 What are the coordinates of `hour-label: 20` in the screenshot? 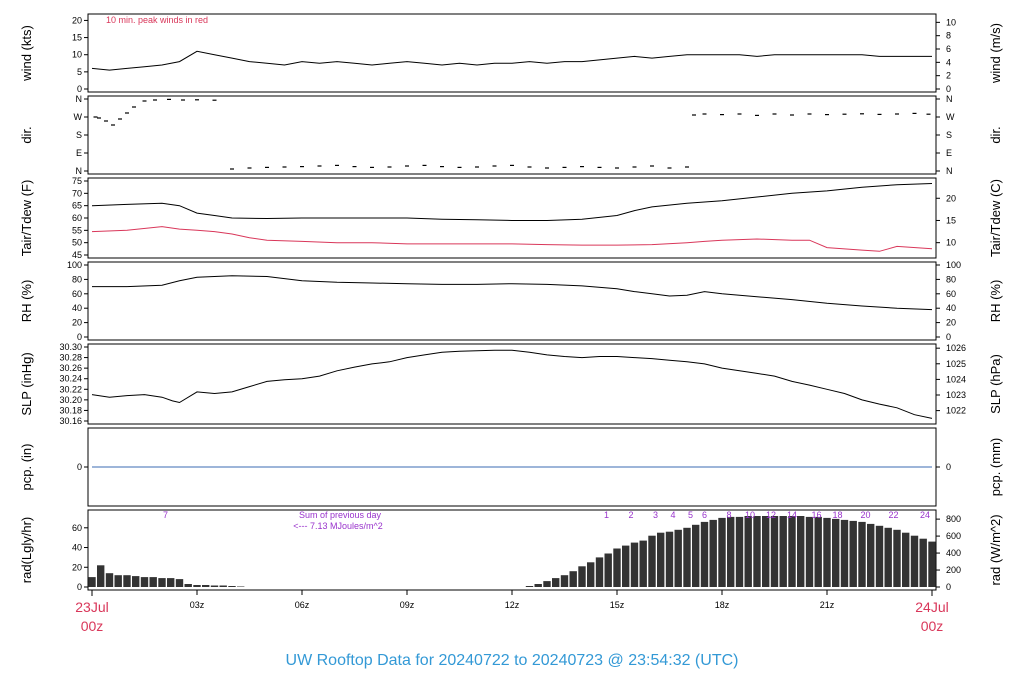 It's located at (865, 515).